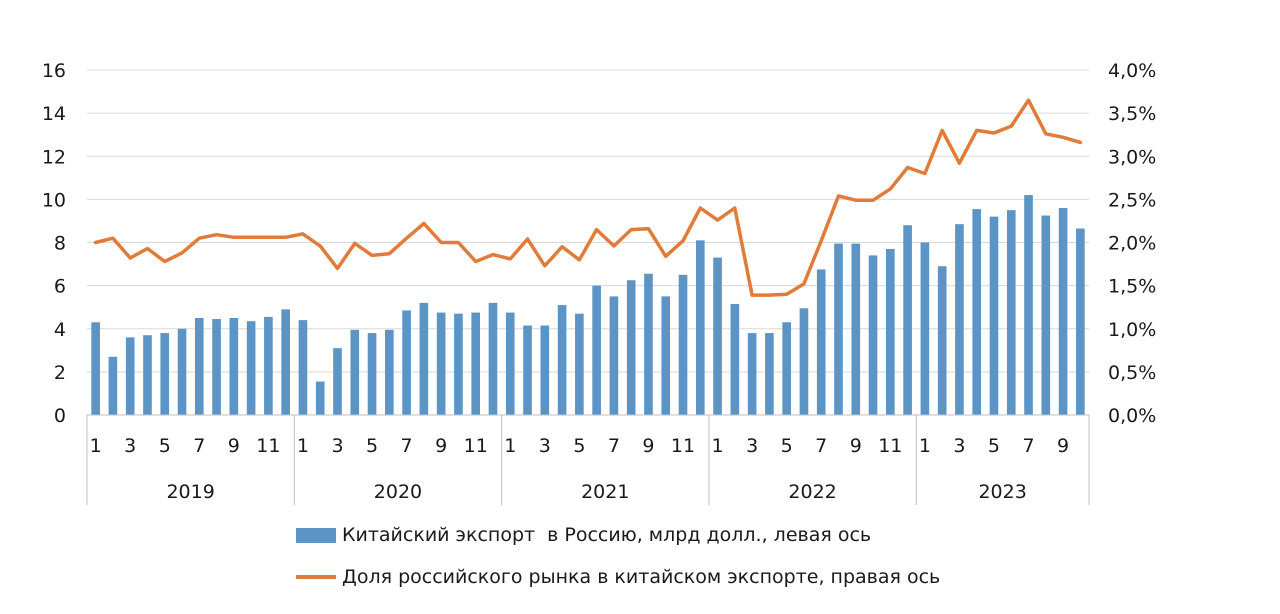 The width and height of the screenshot is (1280, 614). I want to click on x-year-labels: 2019 2020 2021 2022 2023, so click(596, 492).